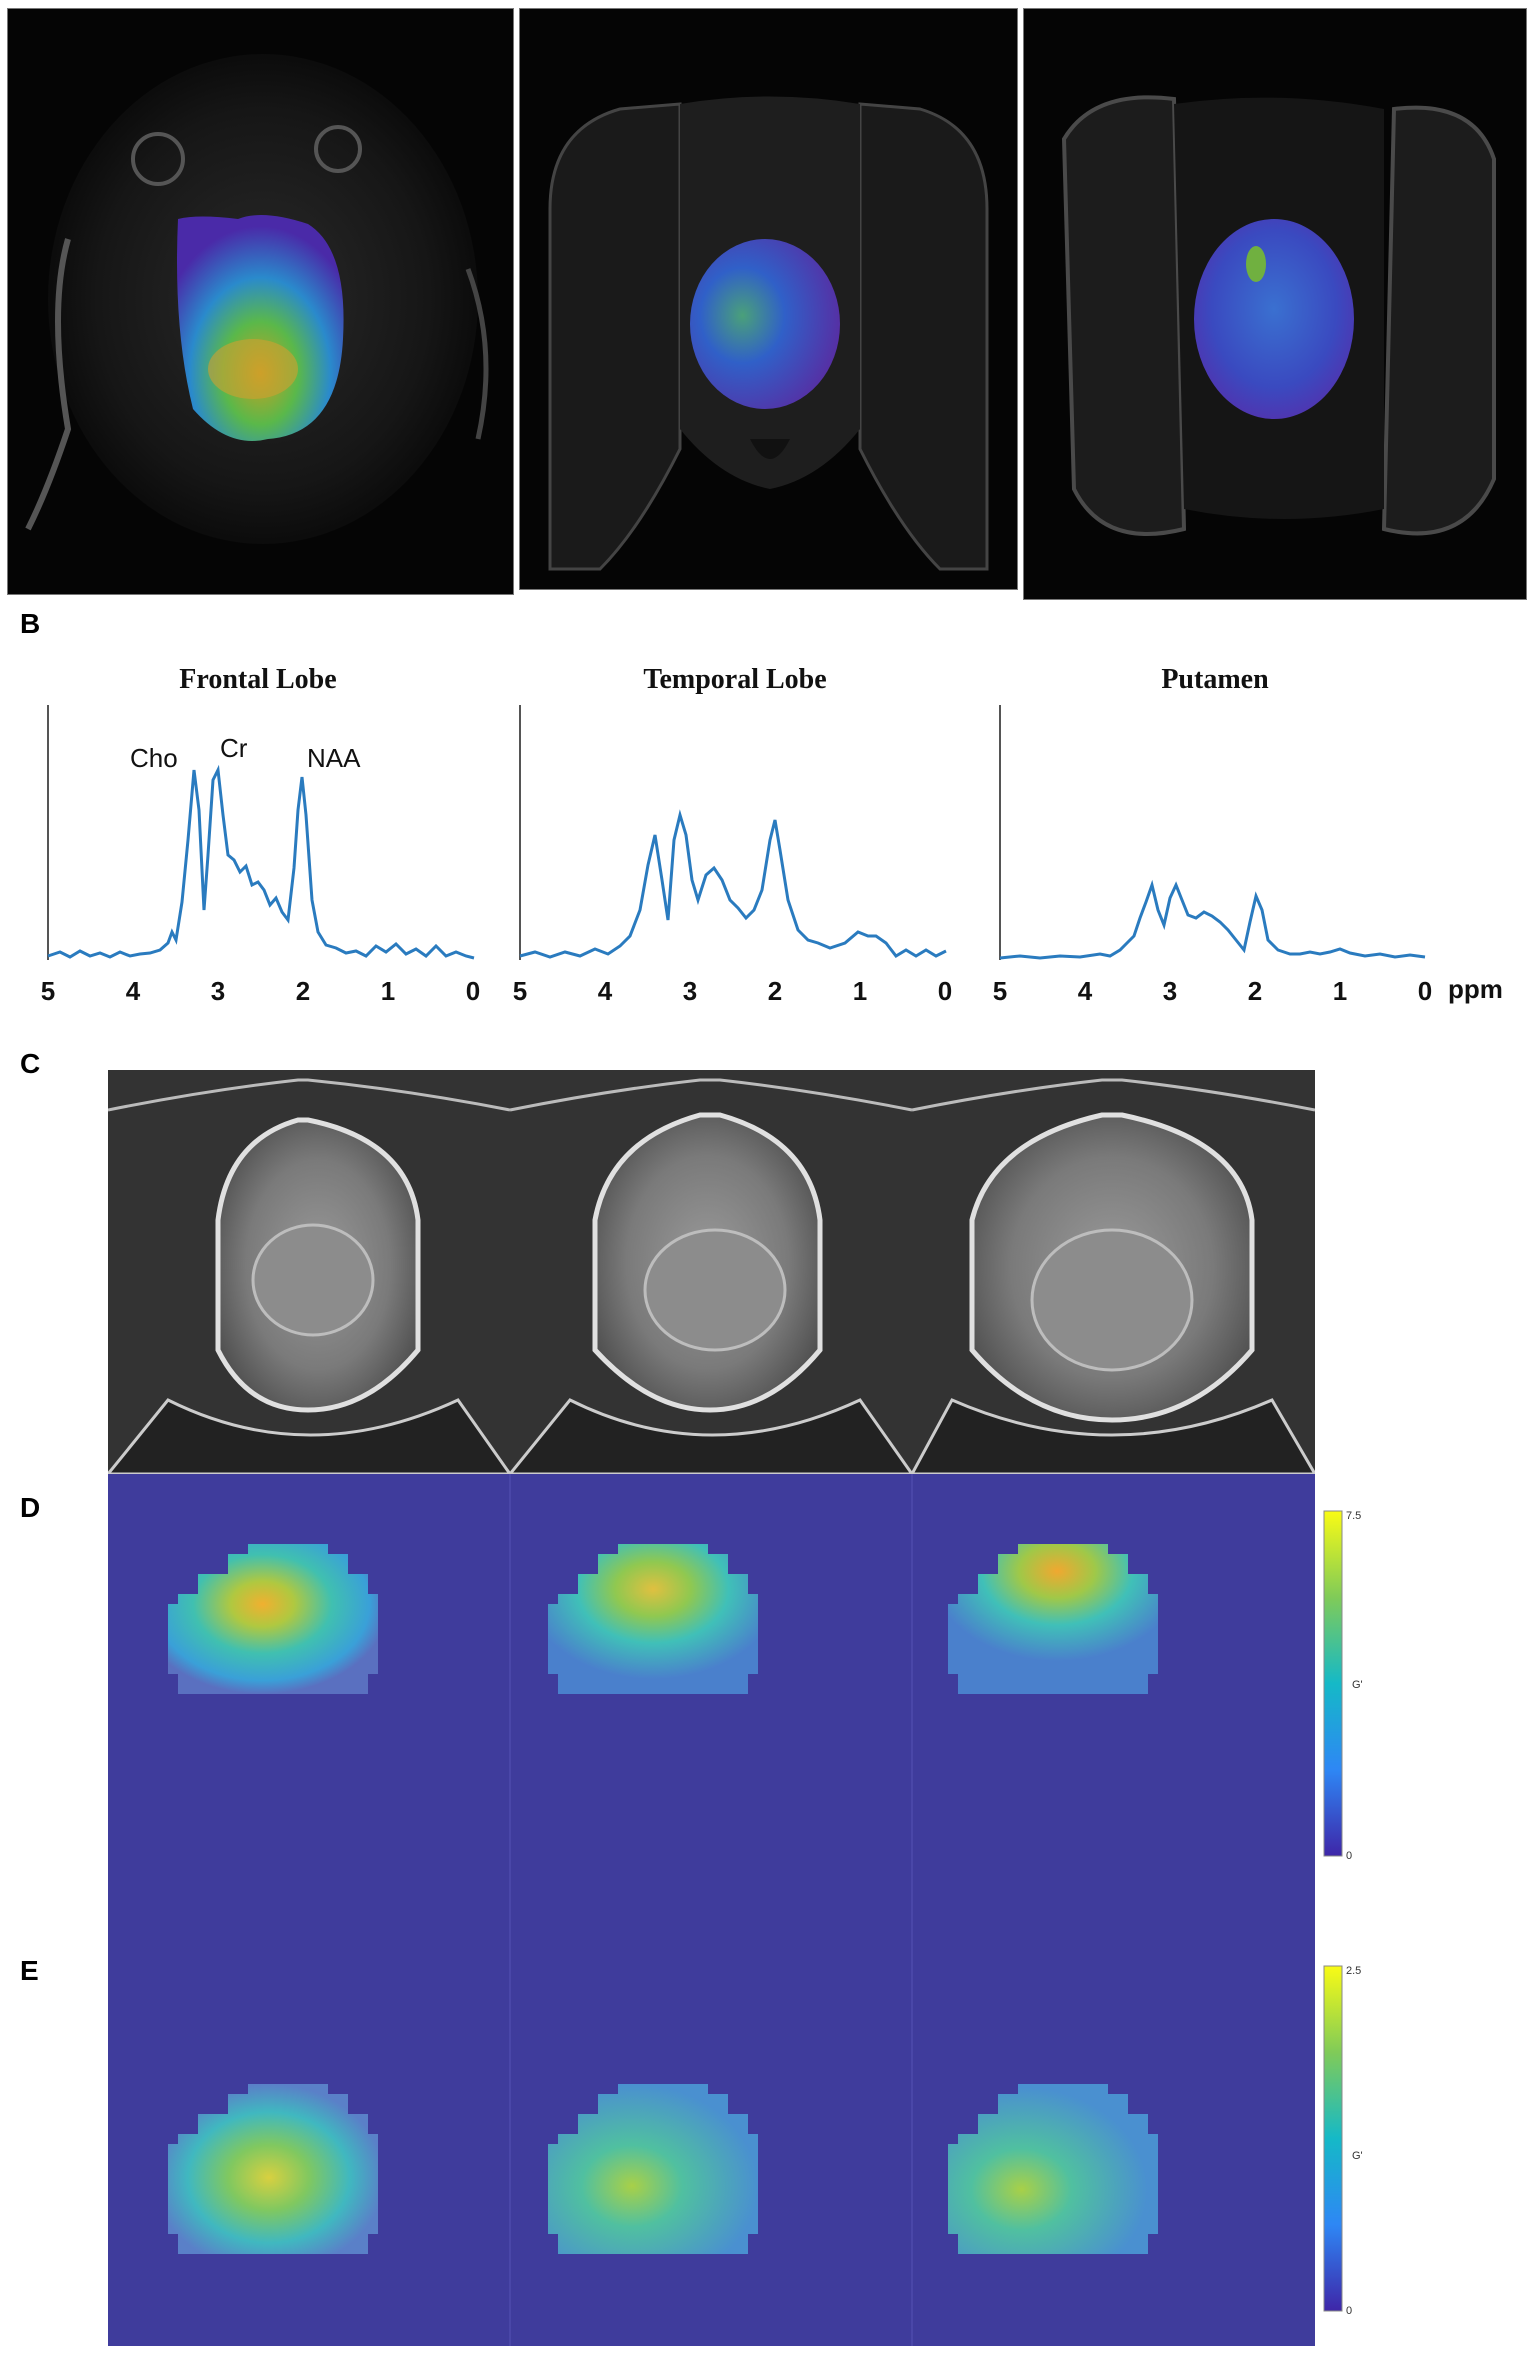  Describe the element at coordinates (234, 748) in the screenshot. I see `peak-label-cr: Cr` at that location.